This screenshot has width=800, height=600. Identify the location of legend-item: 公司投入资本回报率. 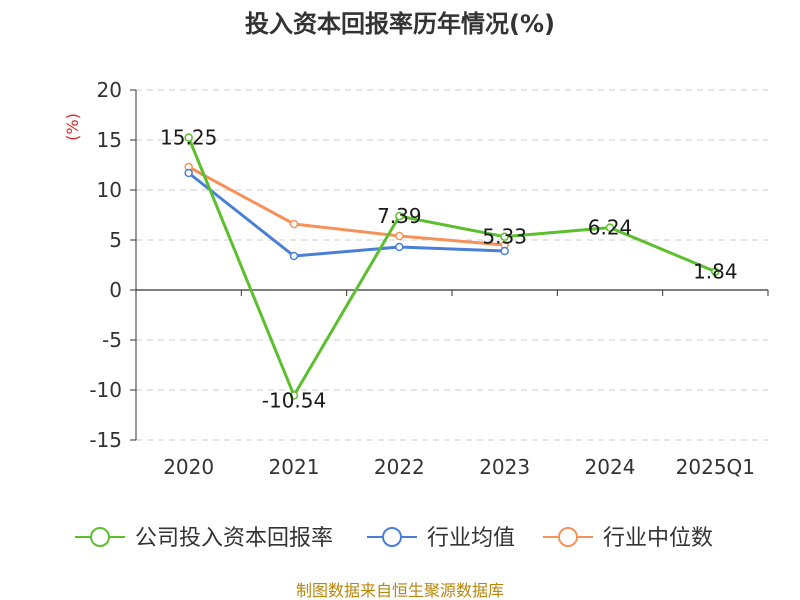
(204, 538).